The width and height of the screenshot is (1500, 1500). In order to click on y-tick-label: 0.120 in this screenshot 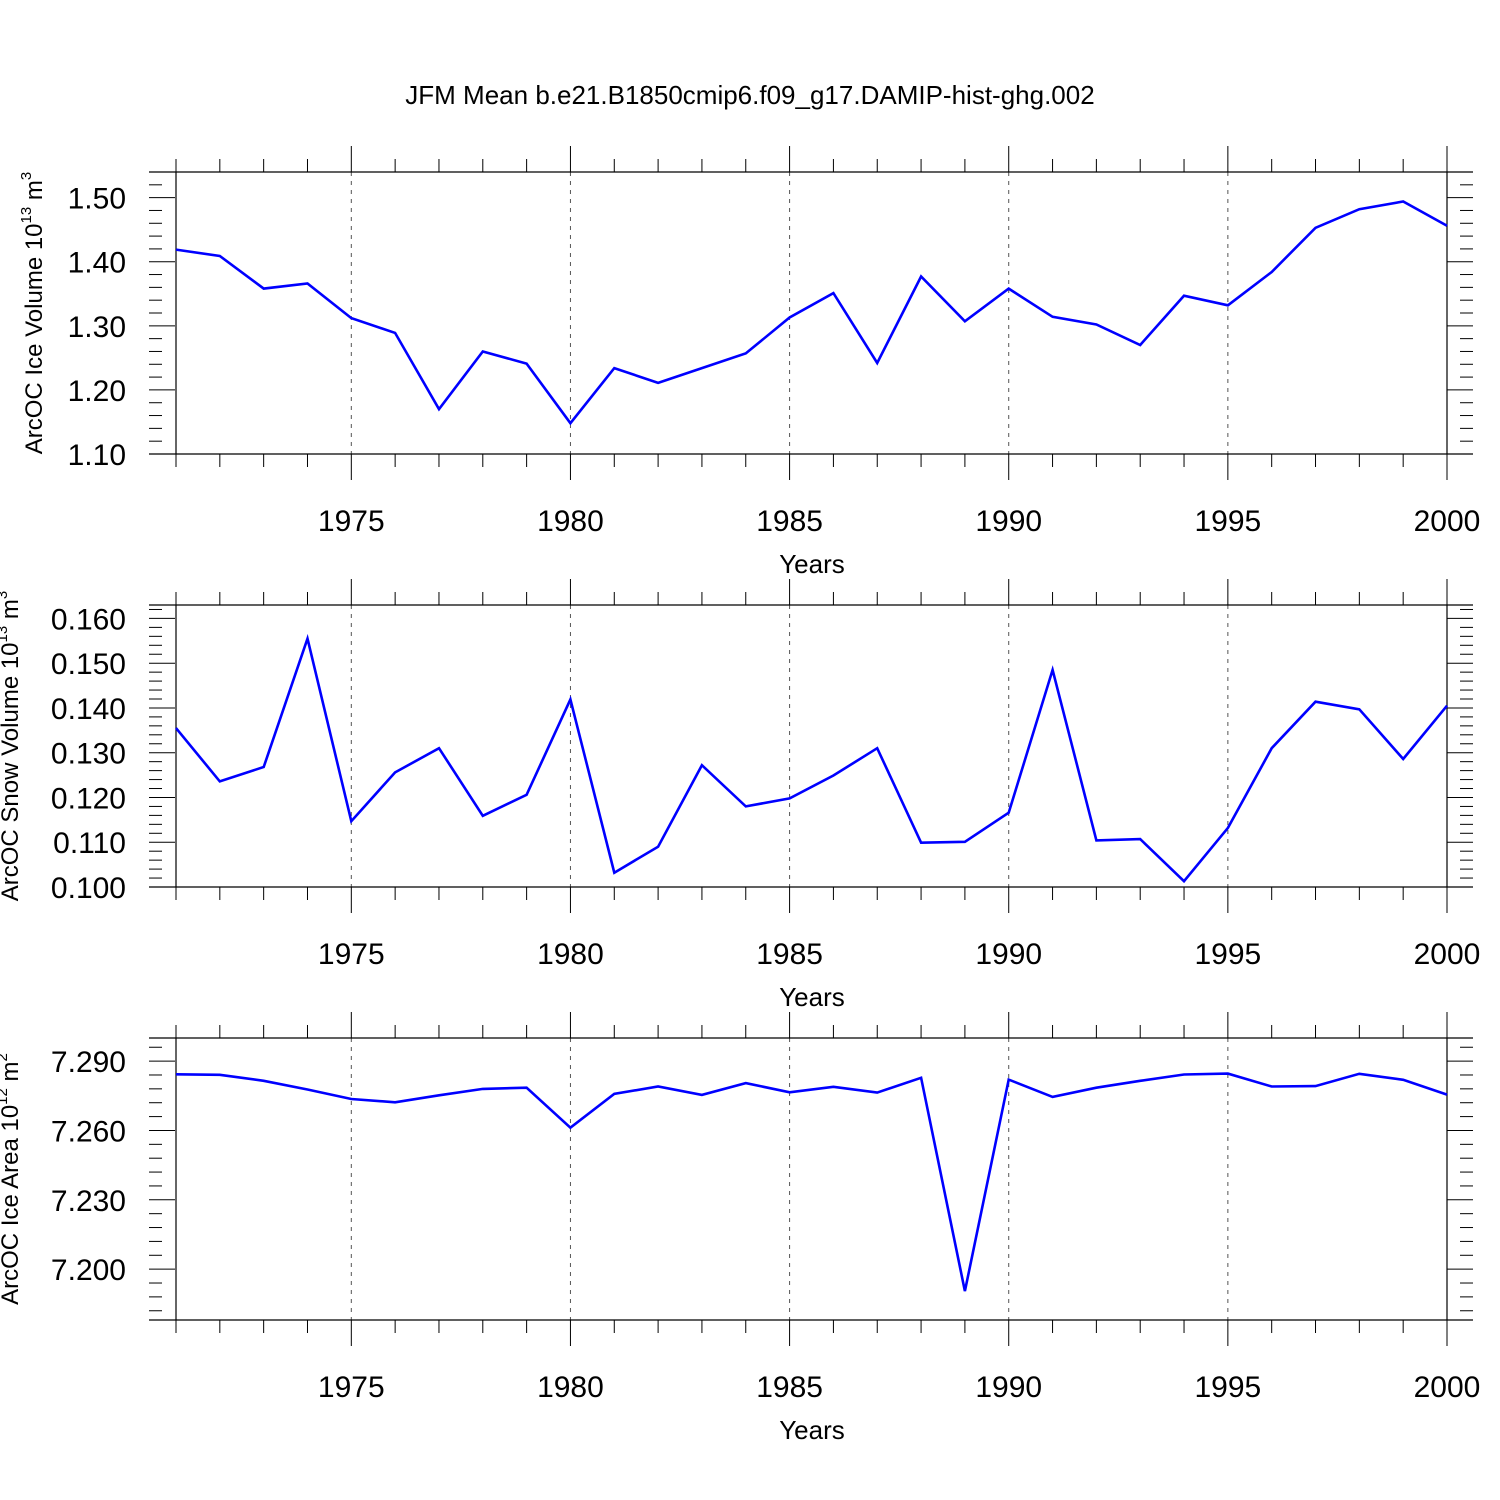, I will do `click(88, 798)`.